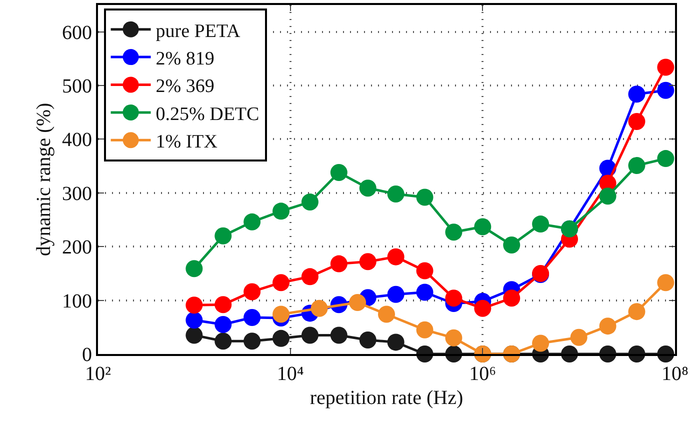 This screenshot has width=700, height=436. I want to click on legend-label: 2% 369, so click(185, 87).